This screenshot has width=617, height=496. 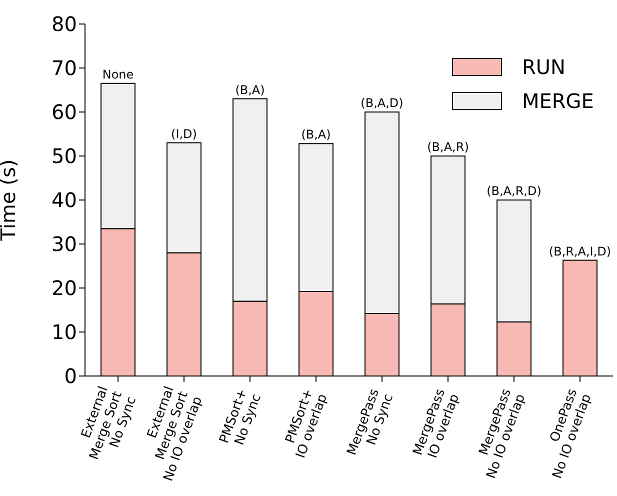 I want to click on y-axis-title: Time (s), so click(x=10, y=200).